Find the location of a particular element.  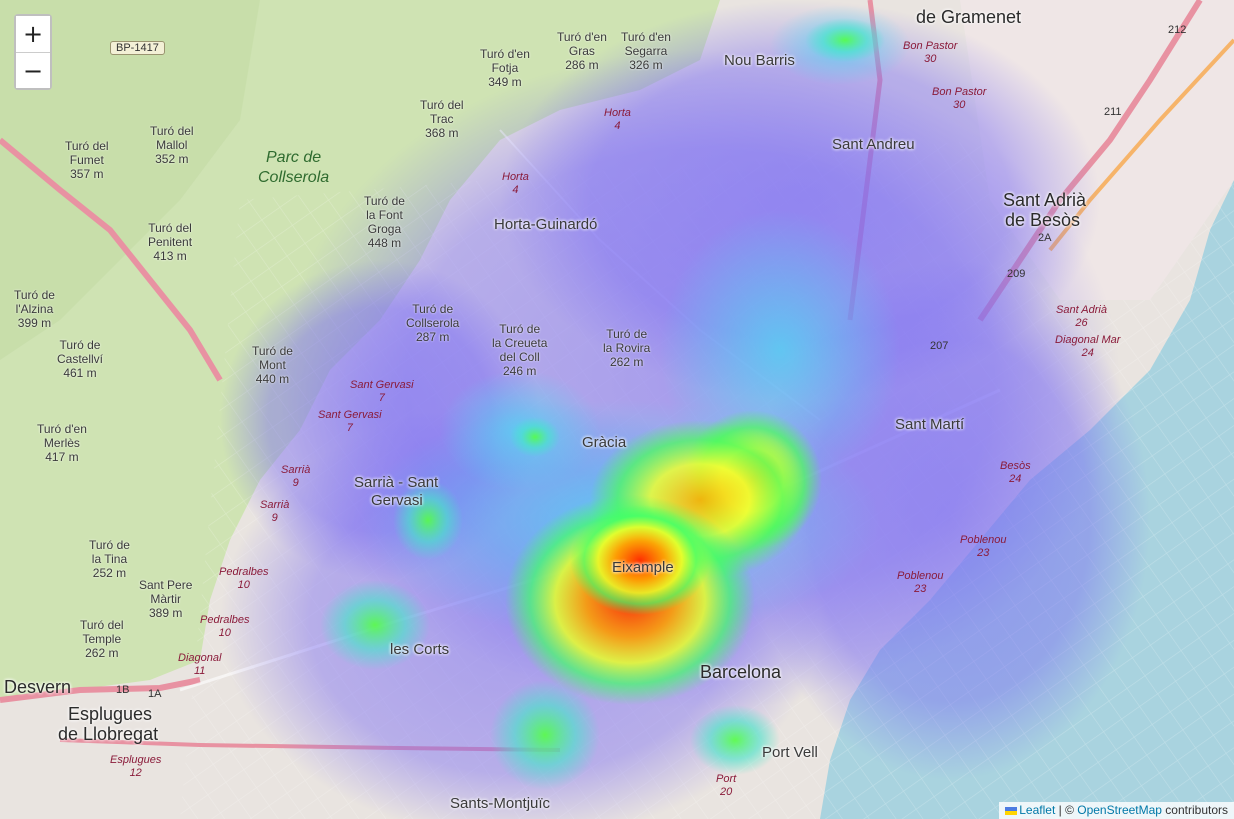

peak-label: Turó de l'Alzina 399 m is located at coordinates (34, 309).